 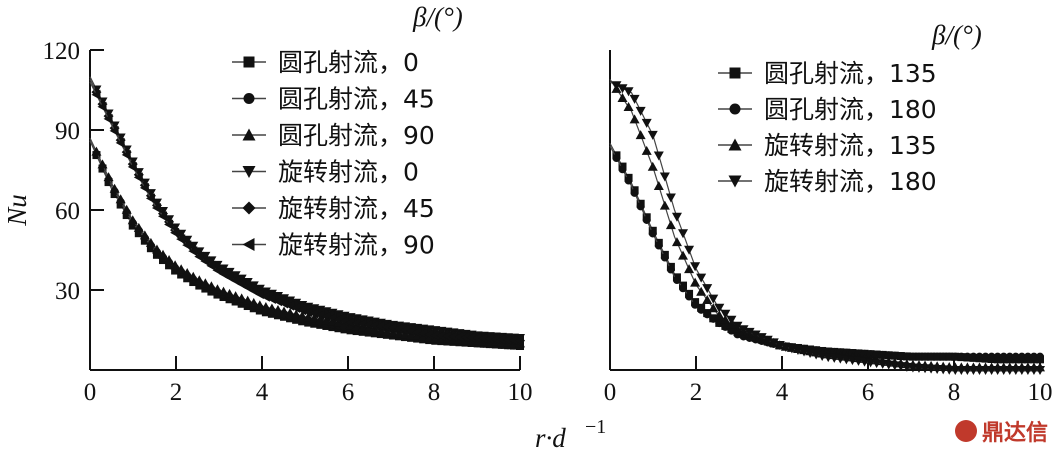 What do you see at coordinates (570, 434) in the screenshot?
I see `x-axis-label: r·d −1` at bounding box center [570, 434].